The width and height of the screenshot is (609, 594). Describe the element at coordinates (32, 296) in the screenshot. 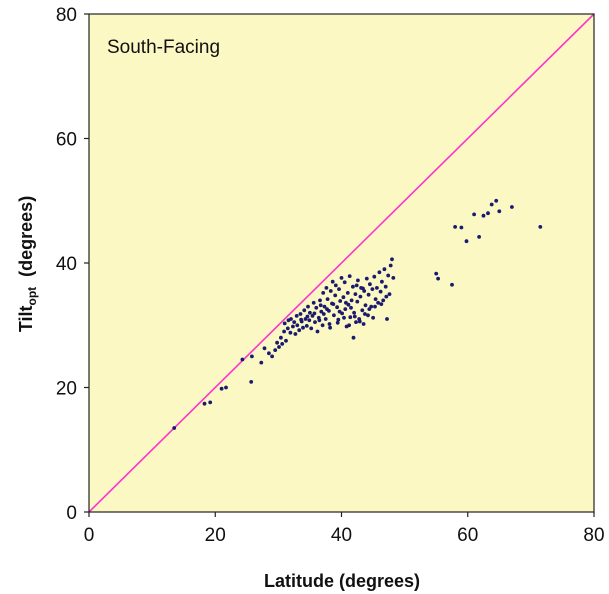

I see `y-axis-title-sub: opt` at that location.